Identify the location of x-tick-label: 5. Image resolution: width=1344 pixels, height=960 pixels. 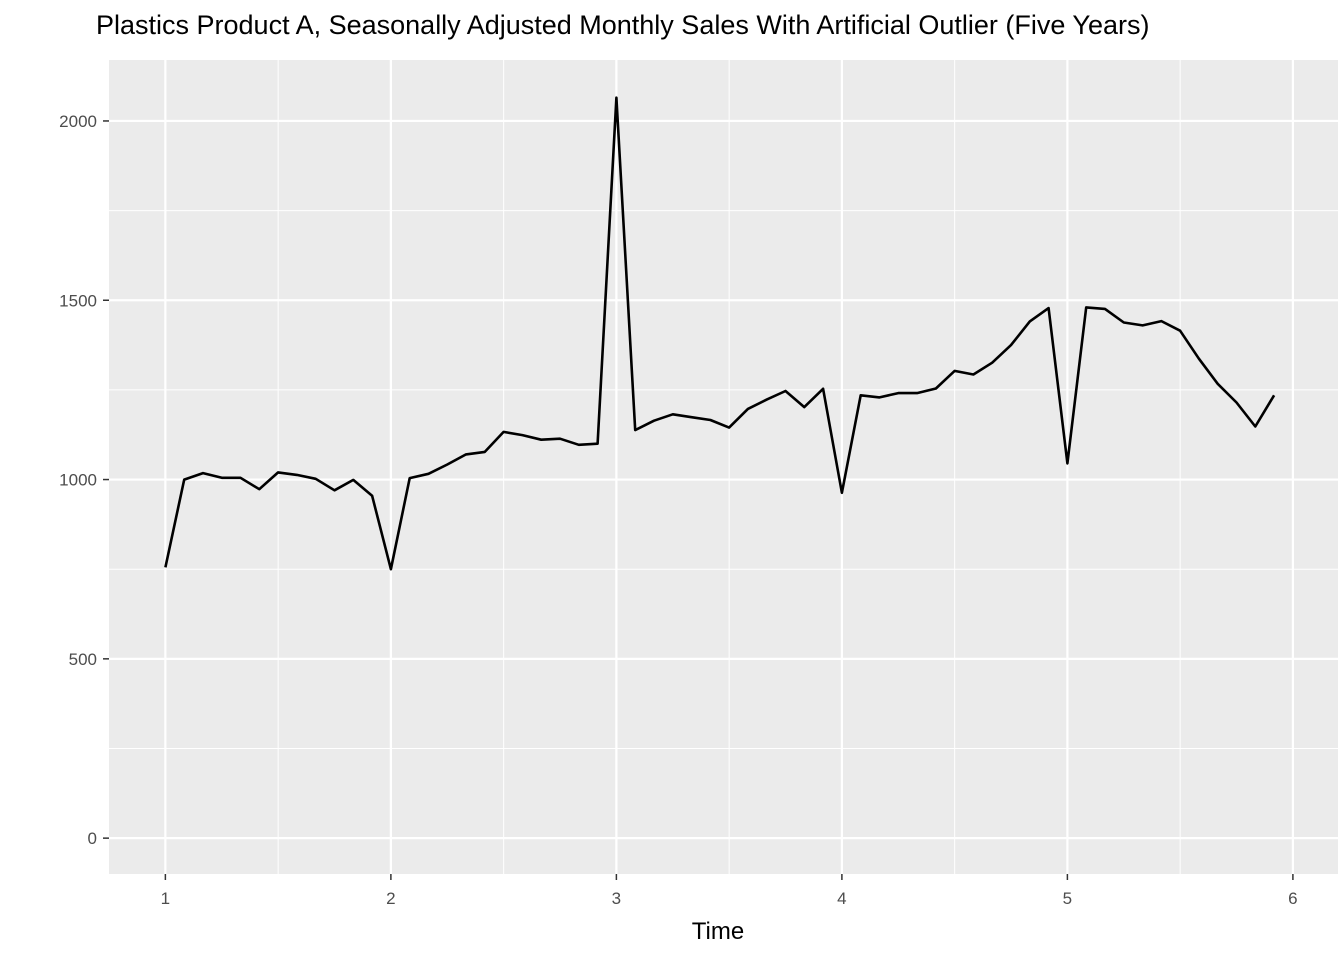
(1067, 898).